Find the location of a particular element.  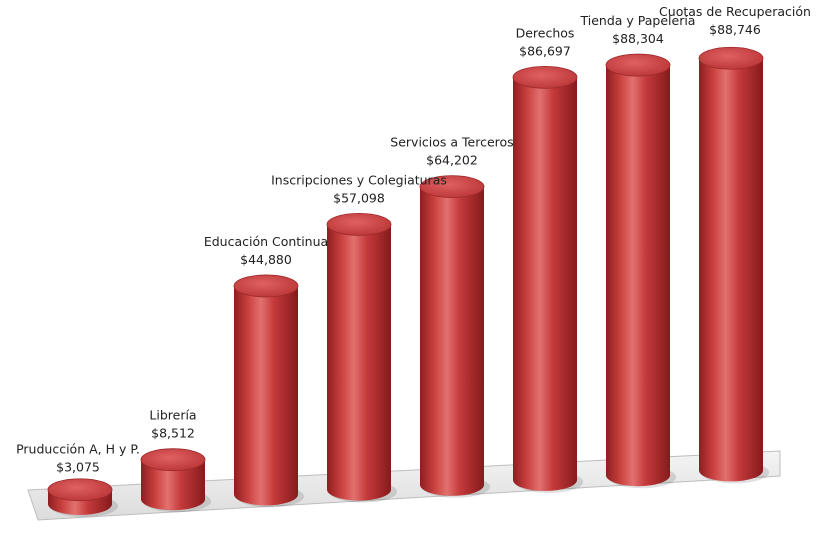

category-label: Inscripciones y Colegiaturas is located at coordinates (359, 179).